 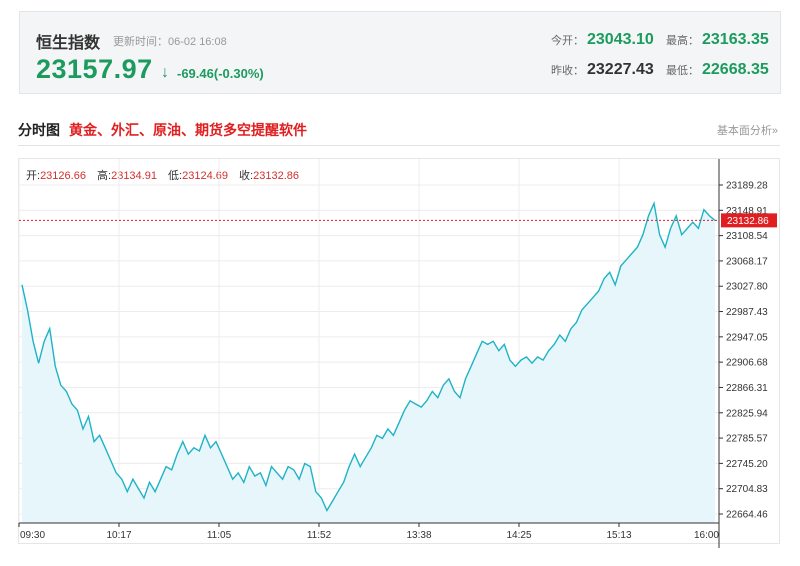 I want to click on y-tick-label: 23108.54, so click(x=747, y=236).